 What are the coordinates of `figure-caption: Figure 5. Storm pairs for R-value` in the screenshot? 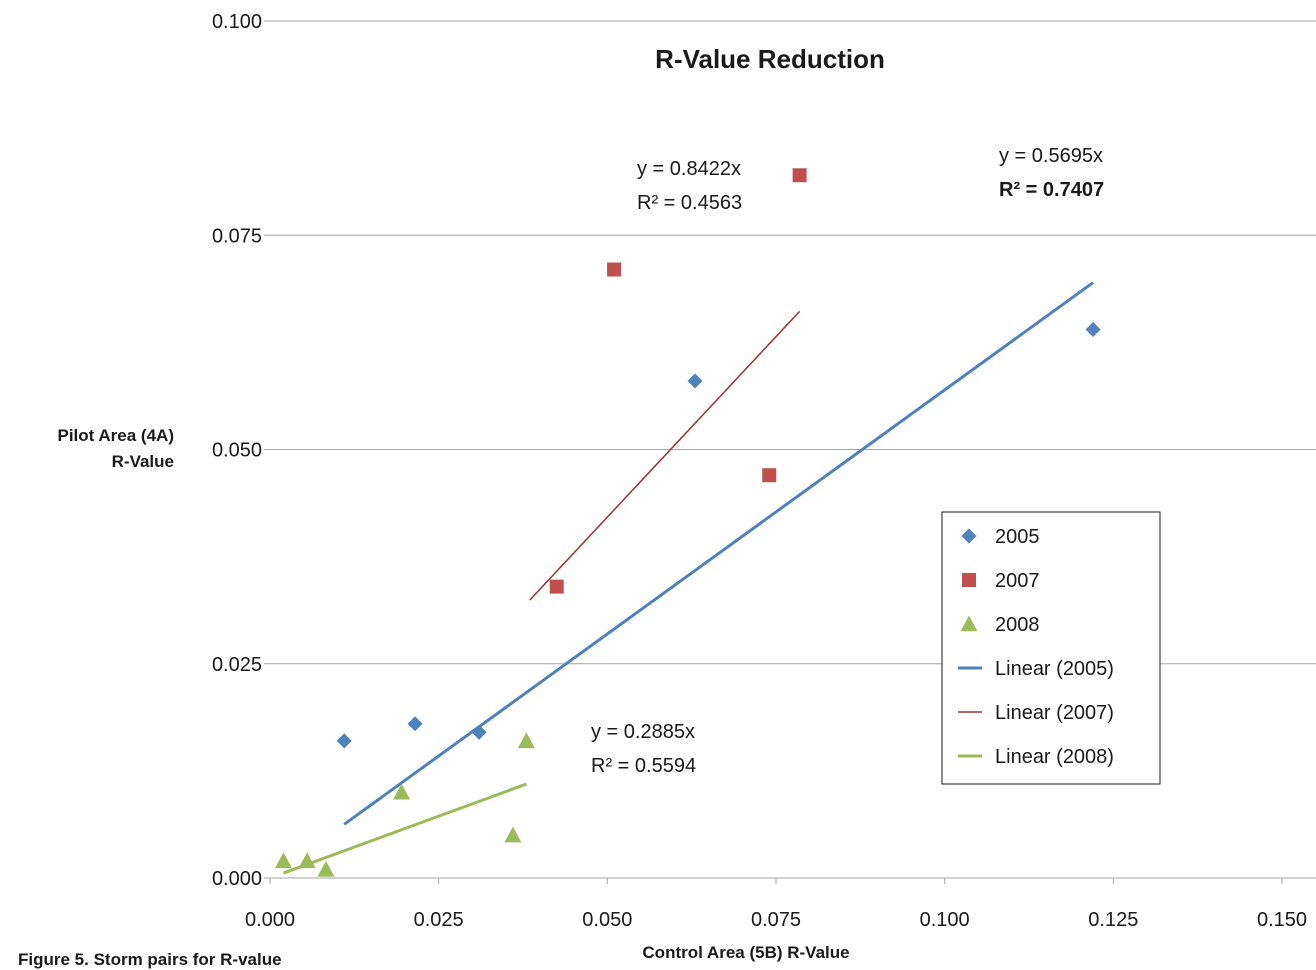 It's located at (150, 959).